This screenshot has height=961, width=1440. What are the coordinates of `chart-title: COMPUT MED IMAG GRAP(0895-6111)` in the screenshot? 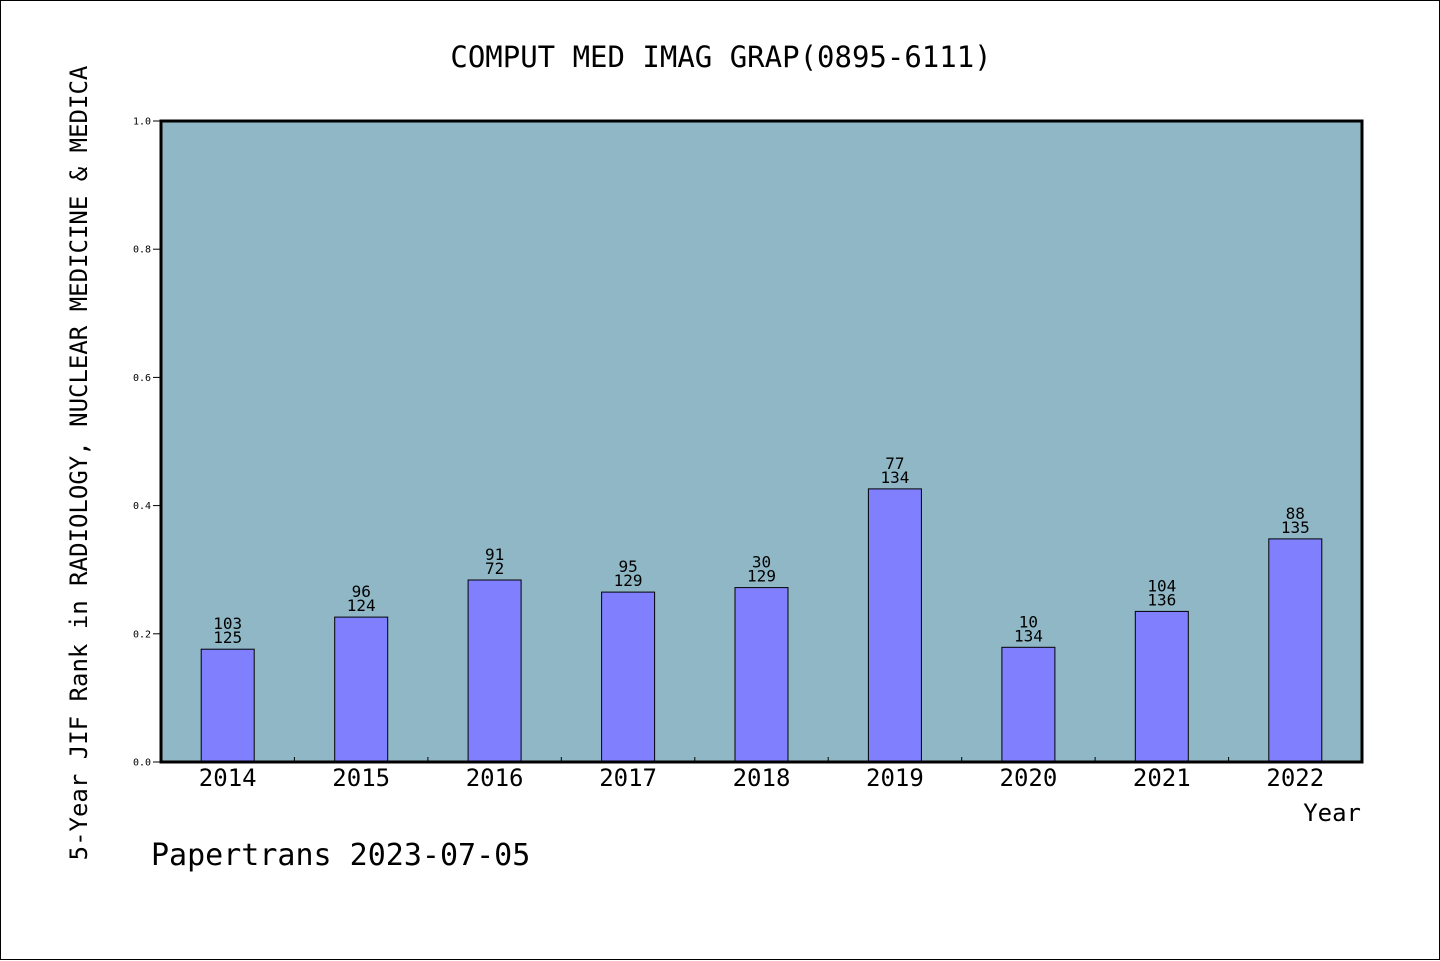 It's located at (720, 57).